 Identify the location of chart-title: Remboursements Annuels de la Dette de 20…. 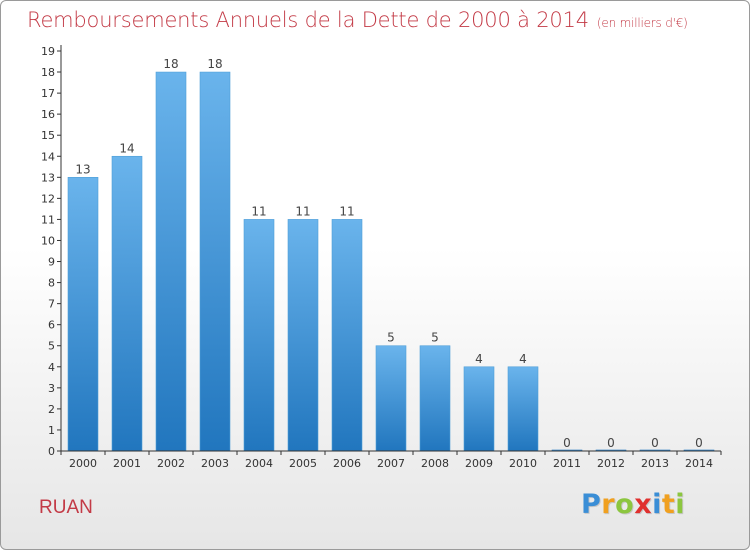
(357, 20).